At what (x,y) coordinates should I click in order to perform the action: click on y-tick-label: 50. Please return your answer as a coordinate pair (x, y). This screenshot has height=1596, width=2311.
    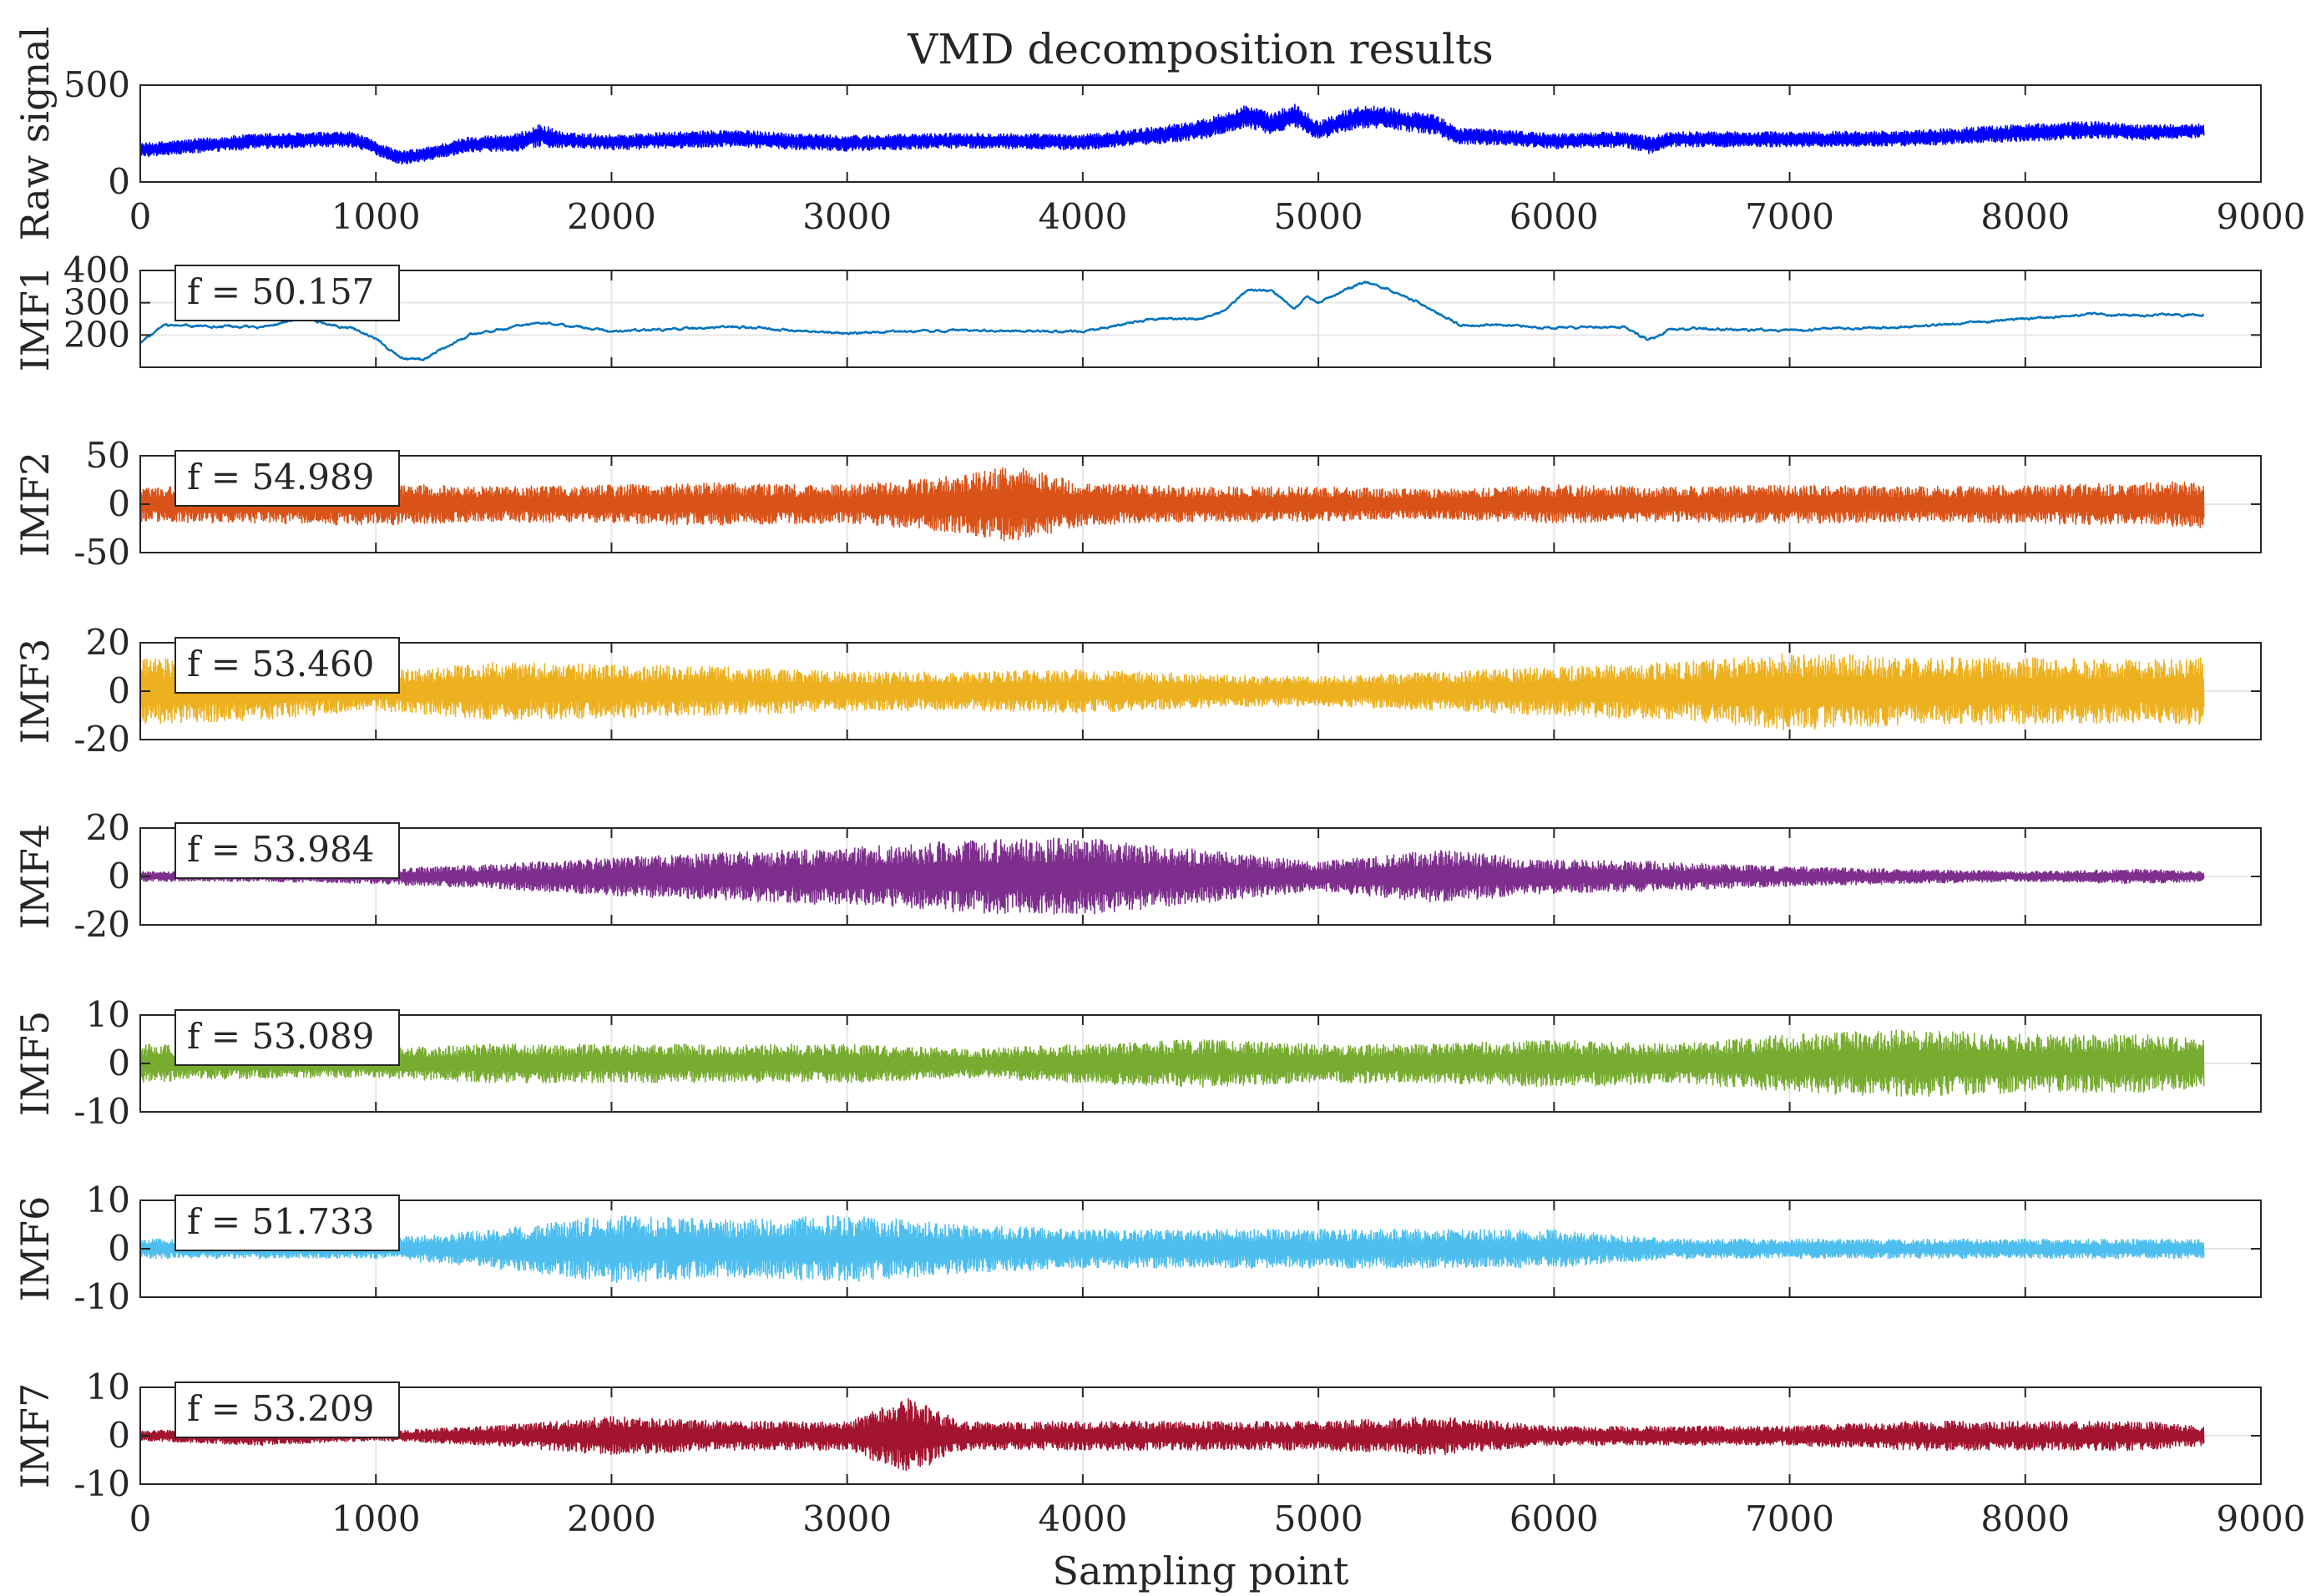
    Looking at the image, I should click on (108, 455).